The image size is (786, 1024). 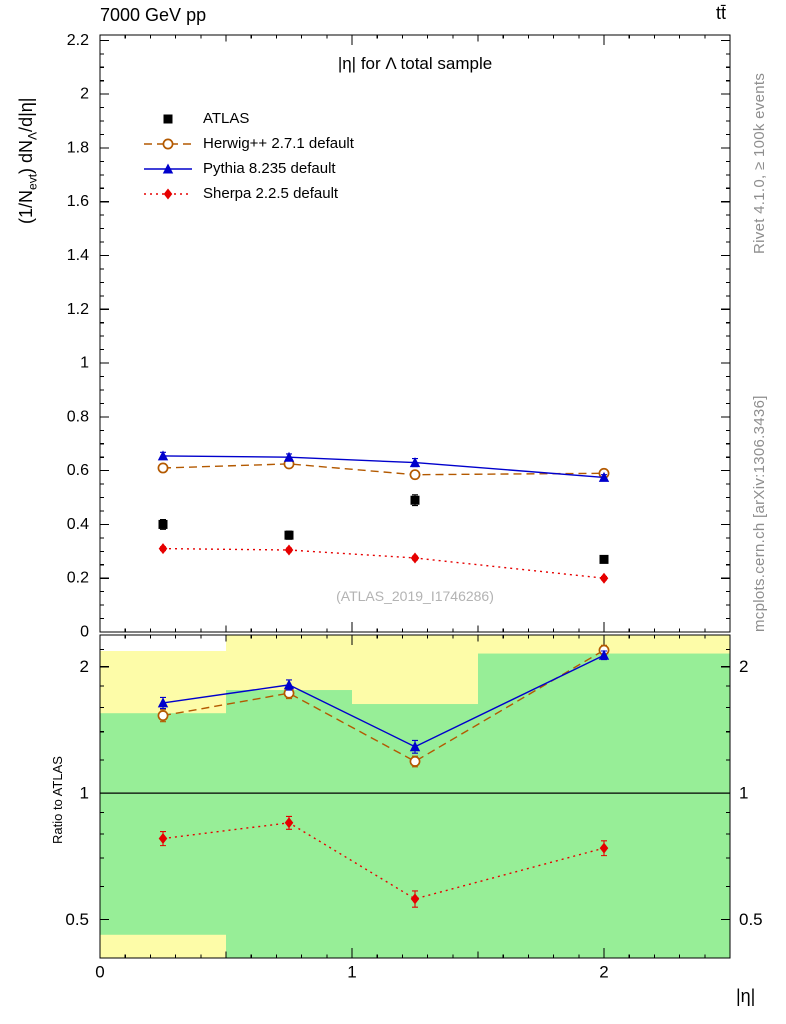 I want to click on legend-label-pythia: Pythia 8.235 default, so click(x=269, y=168).